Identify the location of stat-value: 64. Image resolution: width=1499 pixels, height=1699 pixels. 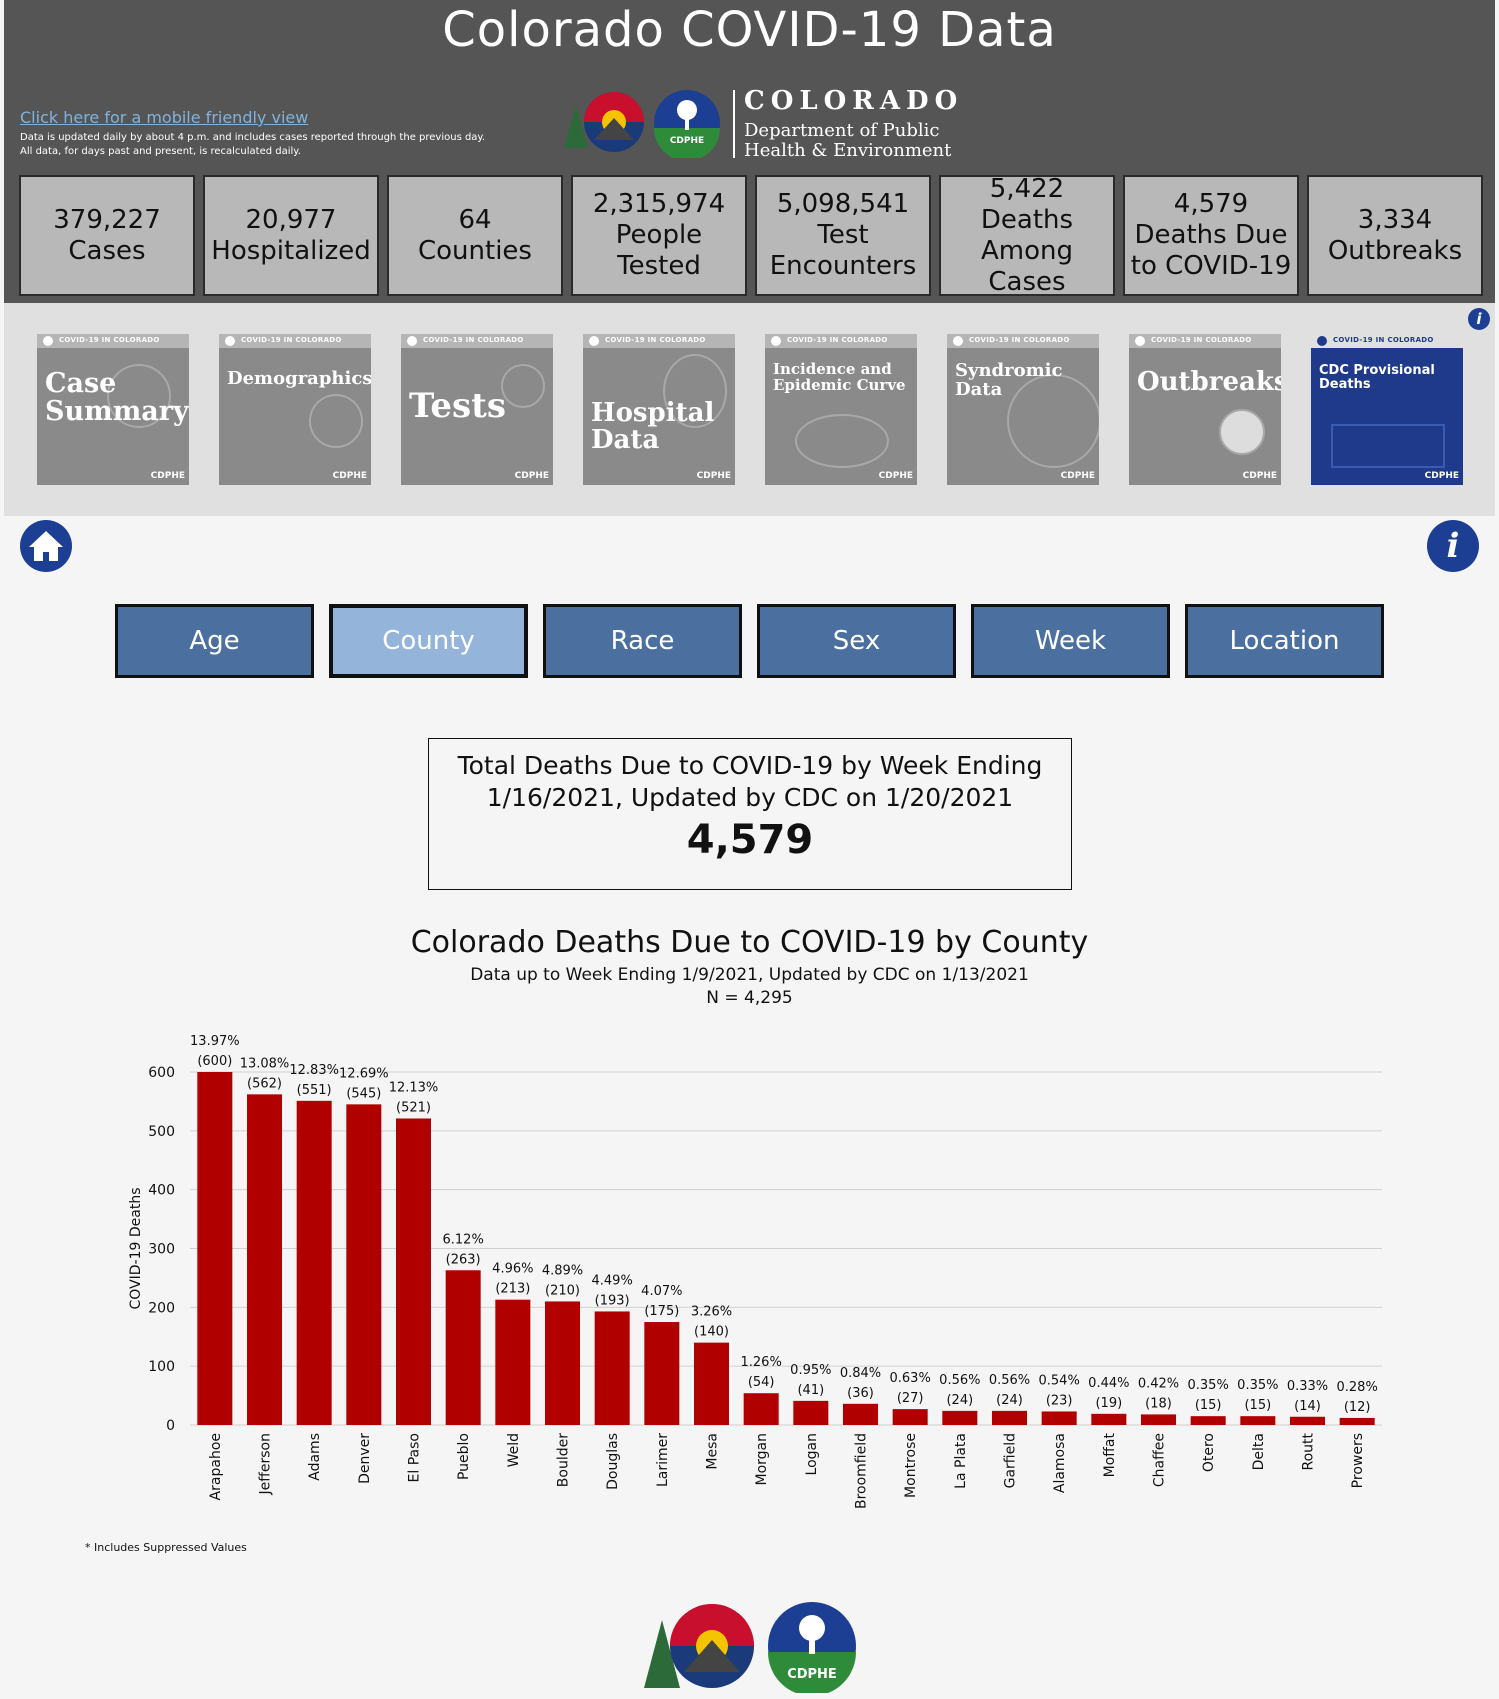
(475, 219).